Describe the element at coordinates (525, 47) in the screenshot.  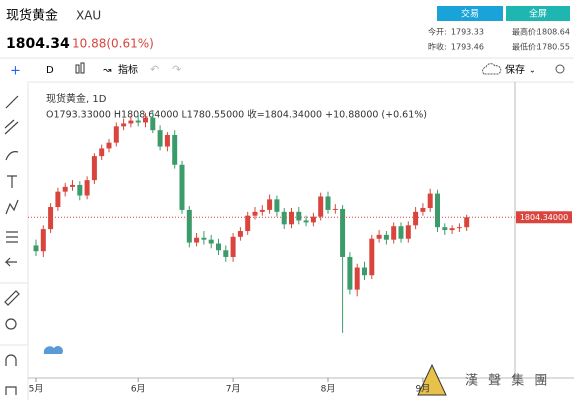
I see `stat: 最低价:` at that location.